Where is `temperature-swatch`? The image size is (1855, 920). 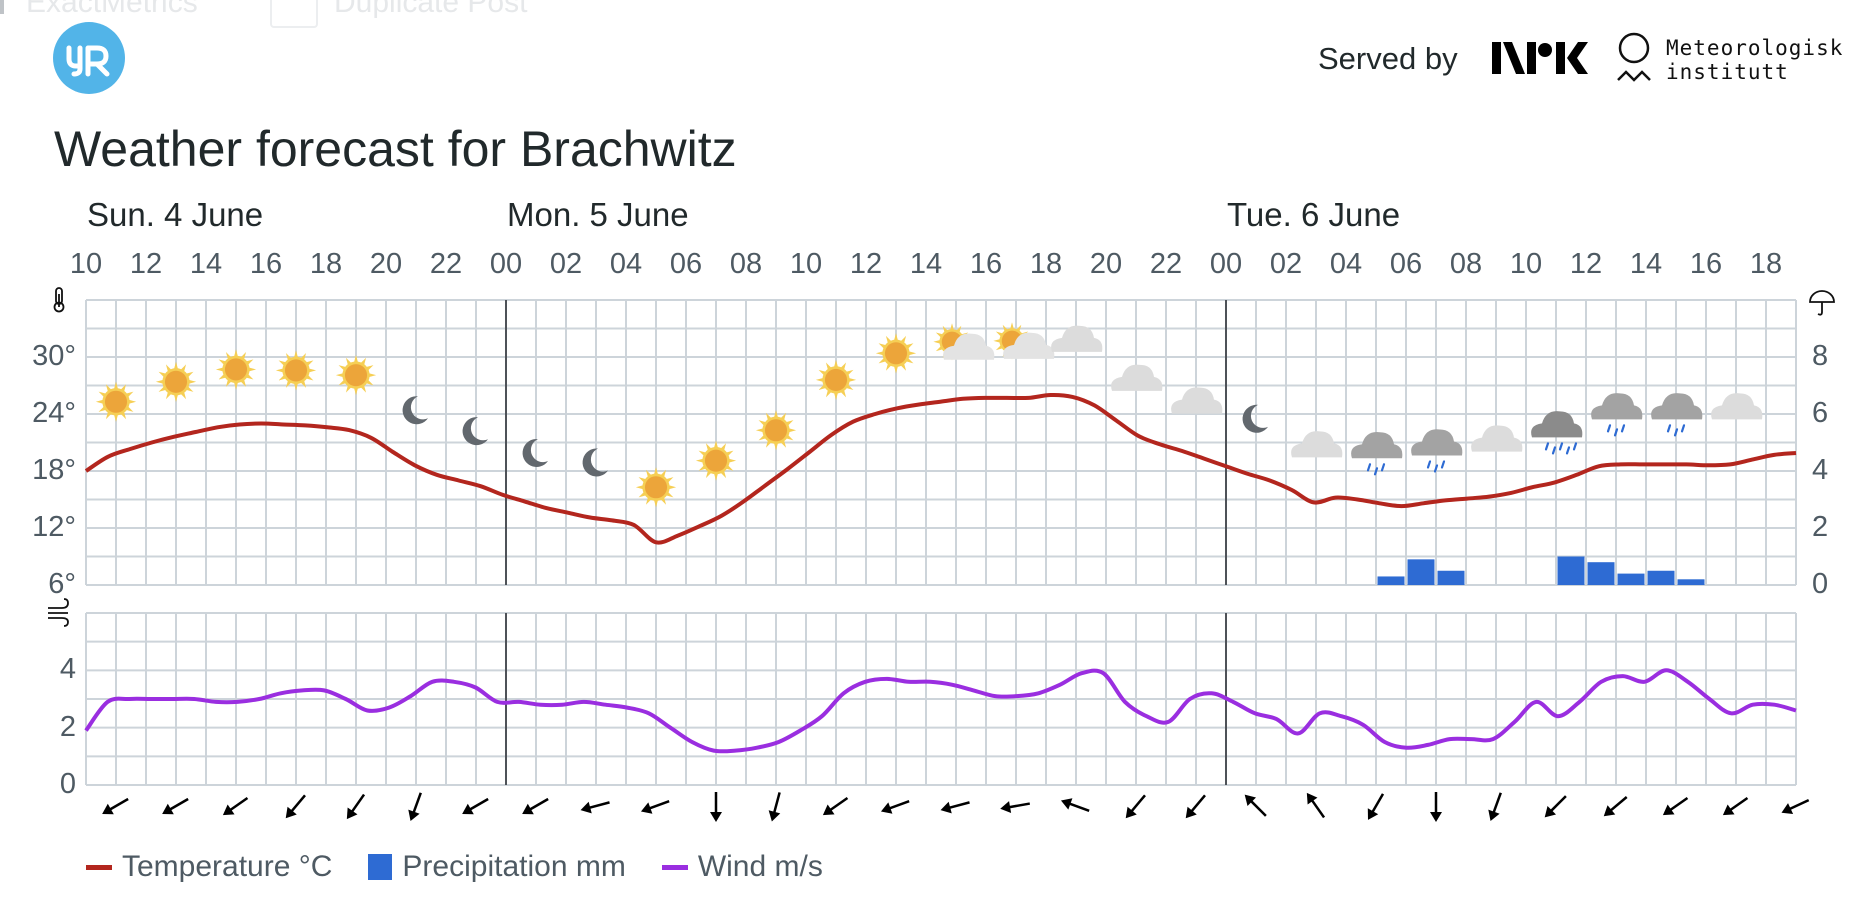
temperature-swatch is located at coordinates (99, 867).